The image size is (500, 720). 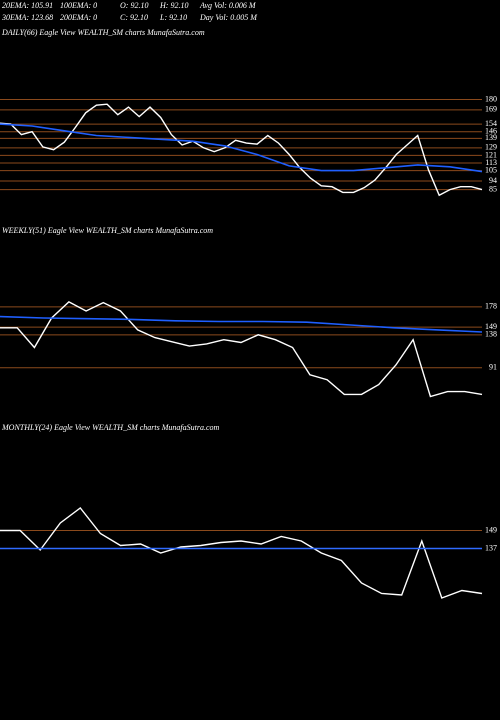 I want to click on header-stat: Day Vol: 0.005 M, so click(x=228, y=17).